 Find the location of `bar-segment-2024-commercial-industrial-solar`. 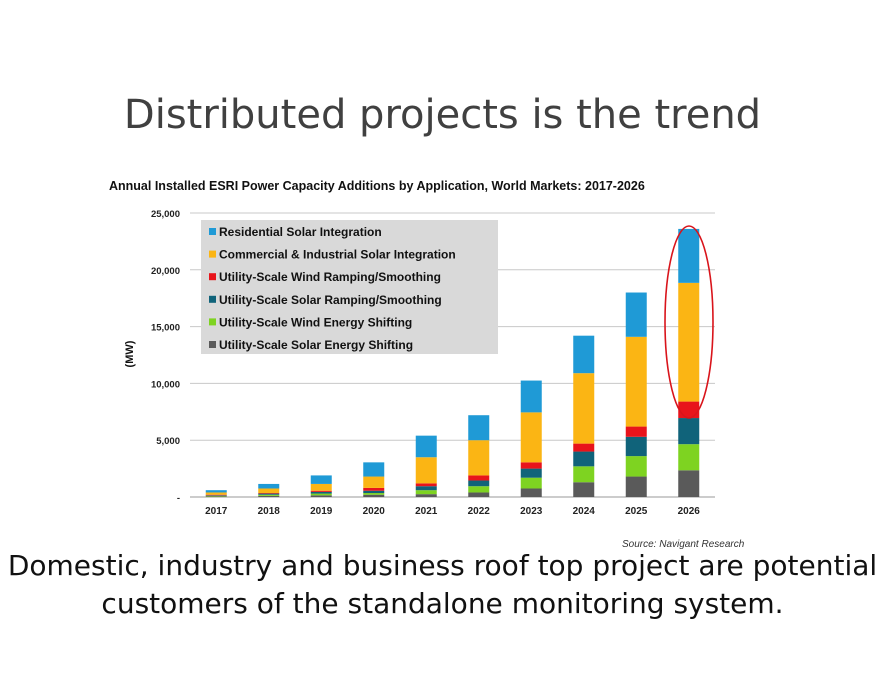

bar-segment-2024-commercial-industrial-solar is located at coordinates (584, 408).